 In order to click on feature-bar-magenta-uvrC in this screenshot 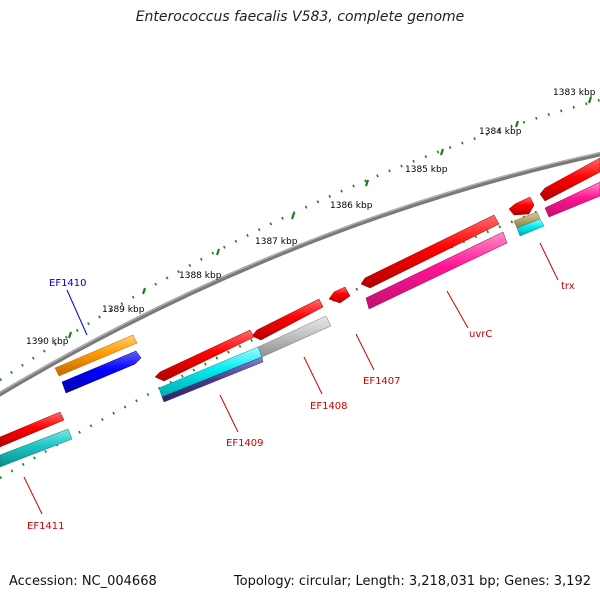, I will do `click(436, 270)`.